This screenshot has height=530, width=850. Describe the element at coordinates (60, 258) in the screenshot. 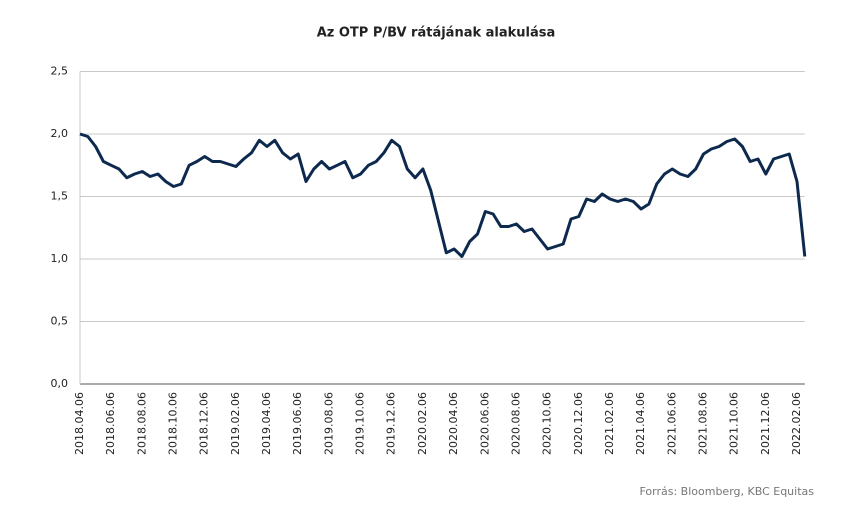

I see `y-tick-label: 1,0` at that location.